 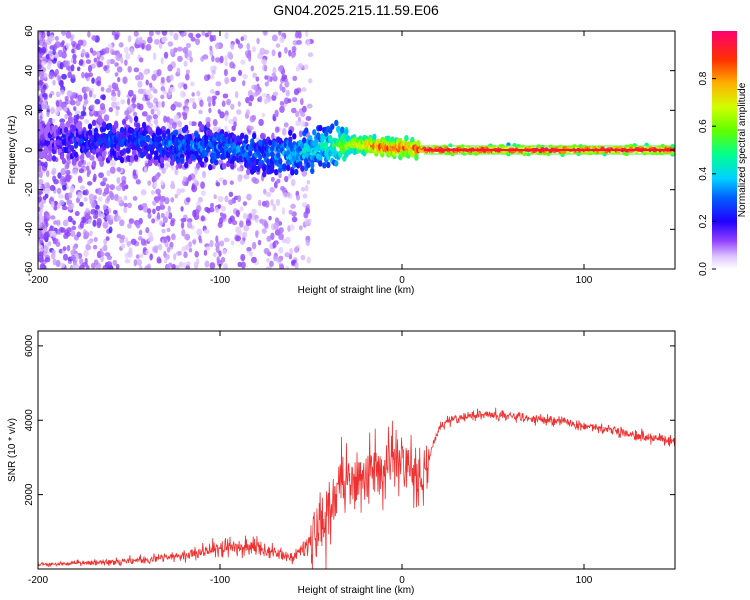 I want to click on snr-y-axis-title: SNR (10 * v/v), so click(x=12, y=450).